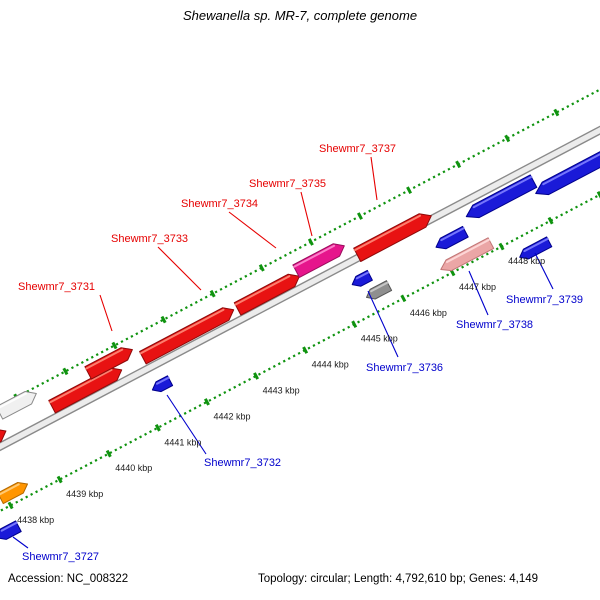 The width and height of the screenshot is (600, 600). What do you see at coordinates (357, 149) in the screenshot?
I see `gene-label: Shewmr7_3737` at bounding box center [357, 149].